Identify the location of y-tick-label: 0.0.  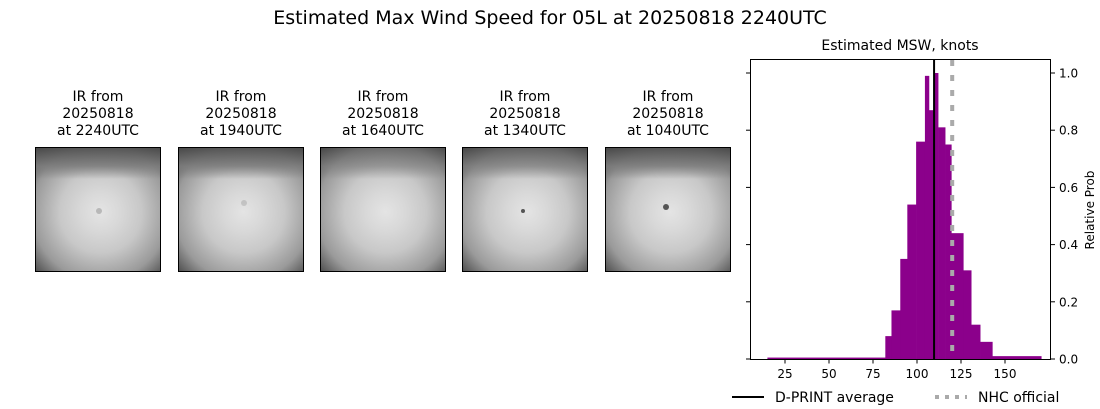
(1068, 360).